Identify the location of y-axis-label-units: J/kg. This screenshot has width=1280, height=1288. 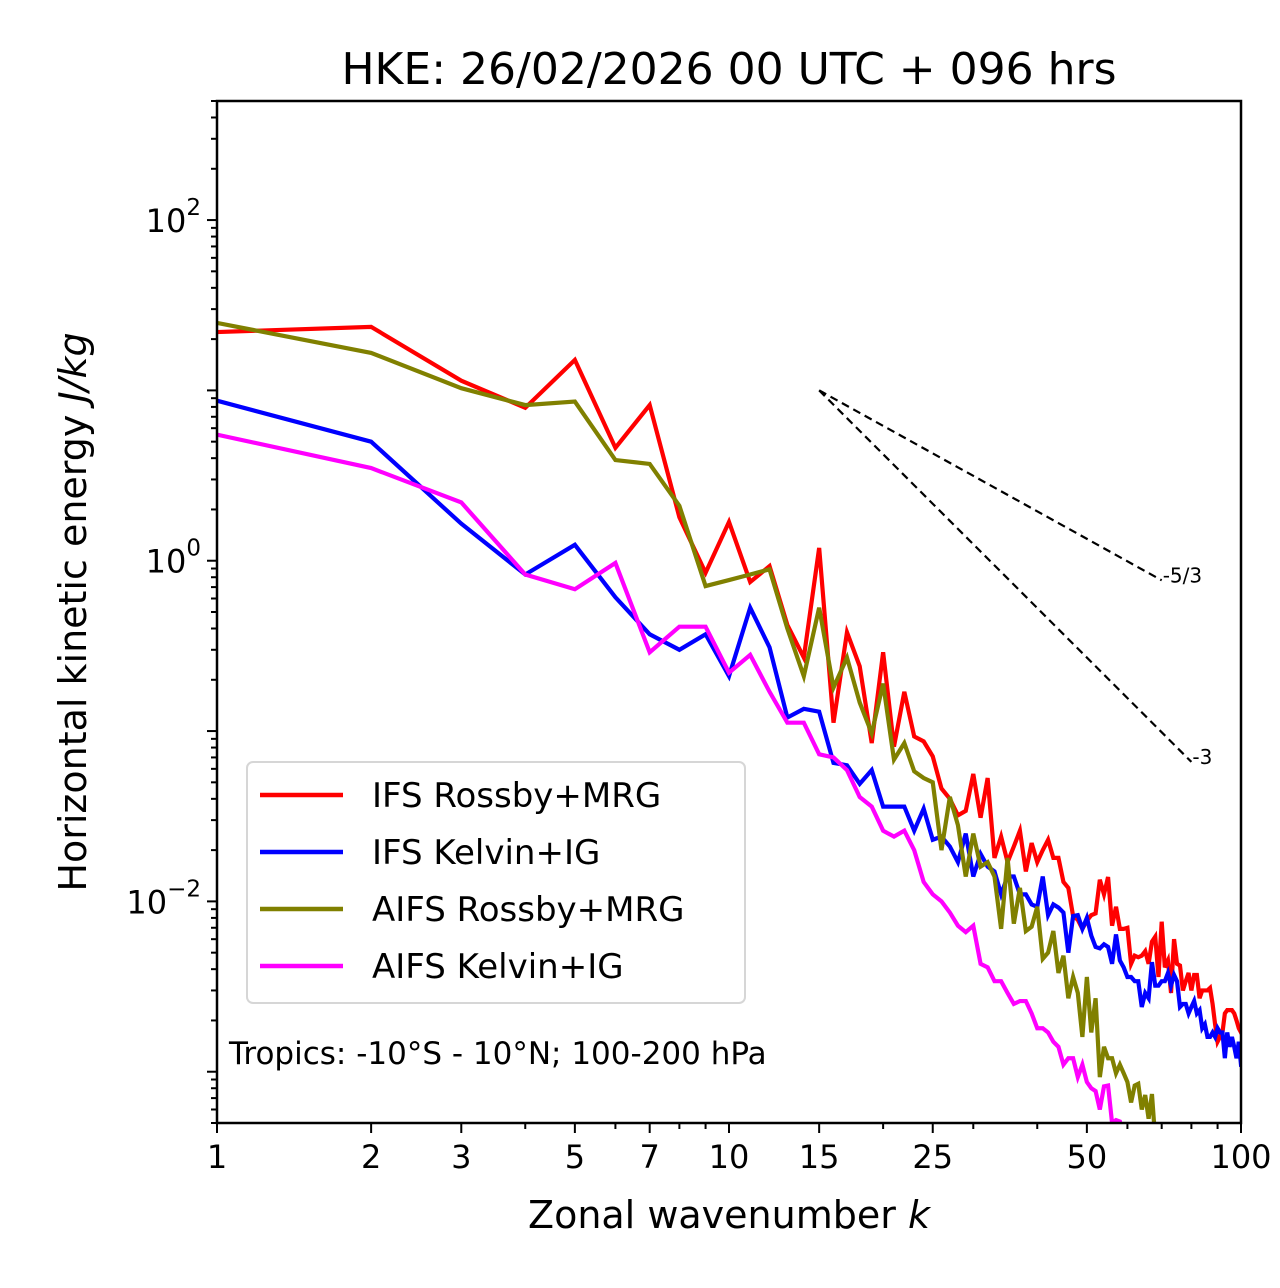
(73, 370).